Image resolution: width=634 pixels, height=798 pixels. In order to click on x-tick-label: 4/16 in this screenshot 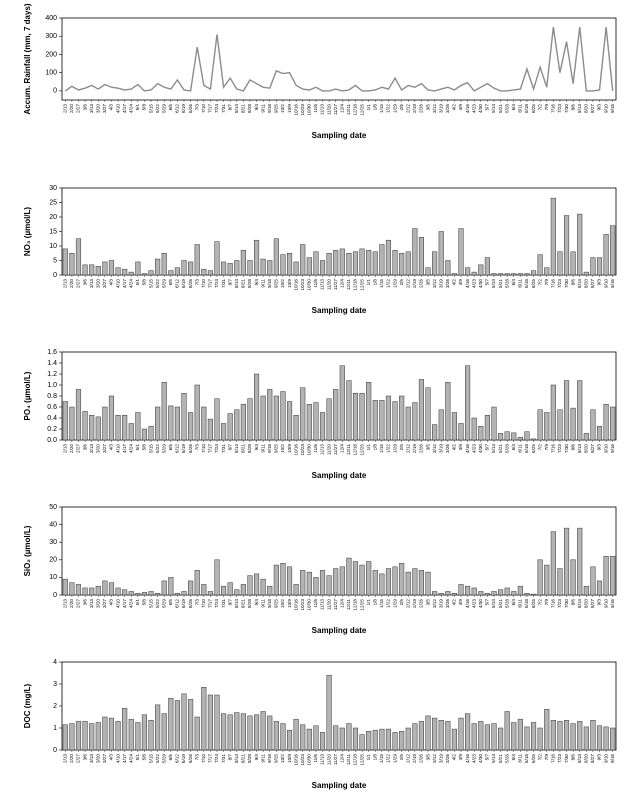, I will do `click(467, 283)`.